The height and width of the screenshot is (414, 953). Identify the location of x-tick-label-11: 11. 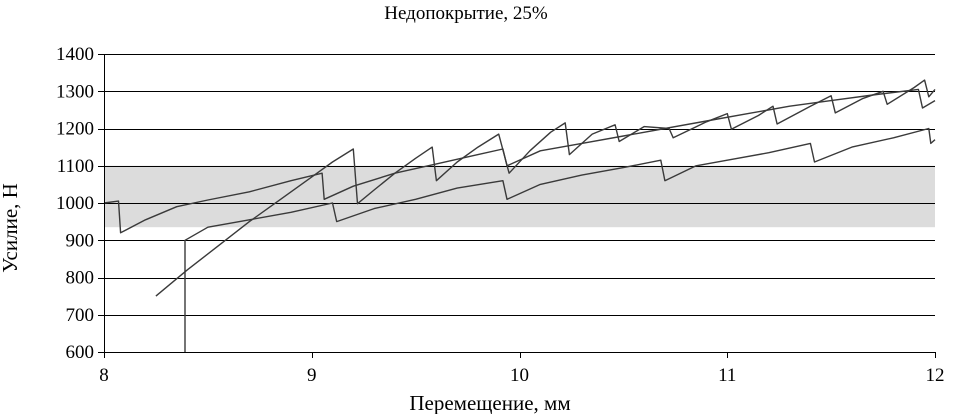
(727, 375).